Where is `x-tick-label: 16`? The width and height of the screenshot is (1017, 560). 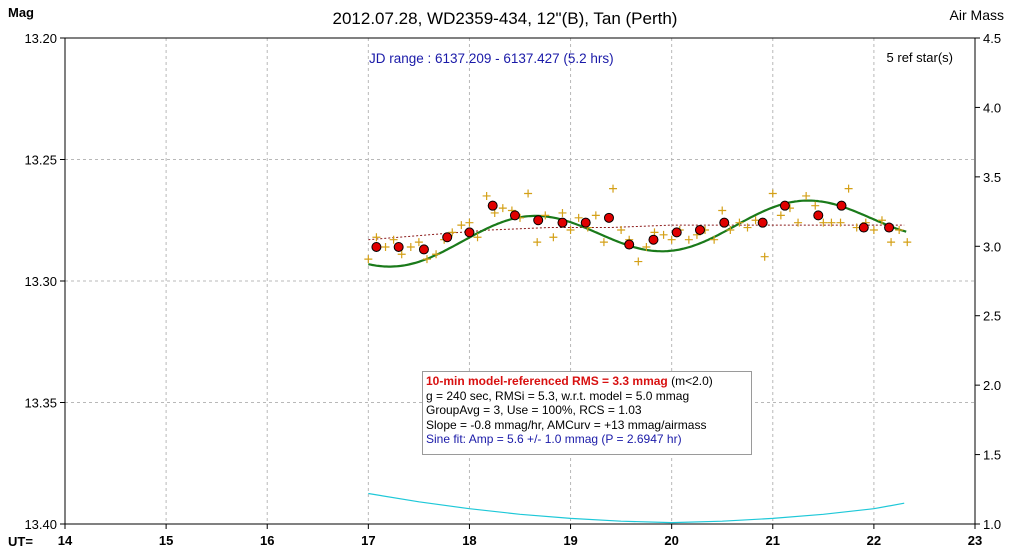
x-tick-label: 16 is located at coordinates (267, 540).